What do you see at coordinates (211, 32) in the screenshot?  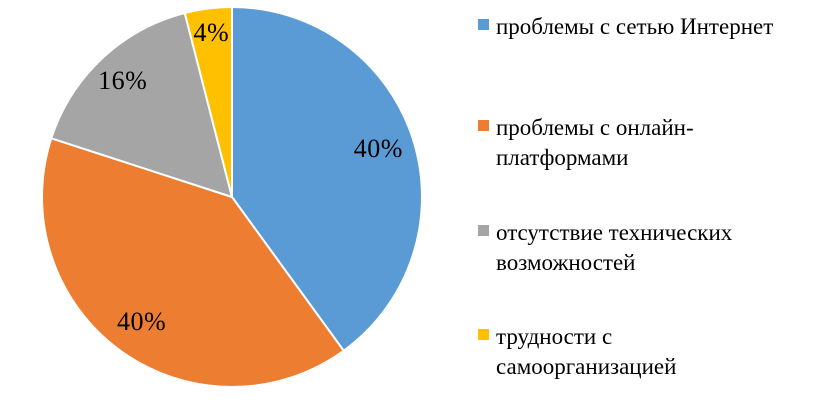 I see `slice-label-3: 4%` at bounding box center [211, 32].